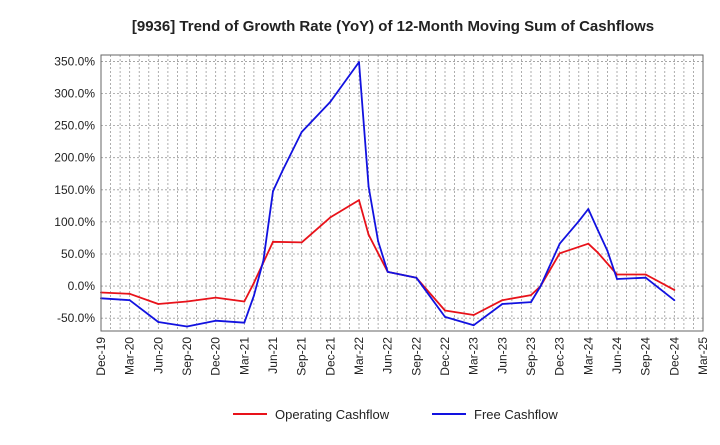 This screenshot has height=445, width=720. I want to click on y-tick-label: 150.0%, so click(74, 190).